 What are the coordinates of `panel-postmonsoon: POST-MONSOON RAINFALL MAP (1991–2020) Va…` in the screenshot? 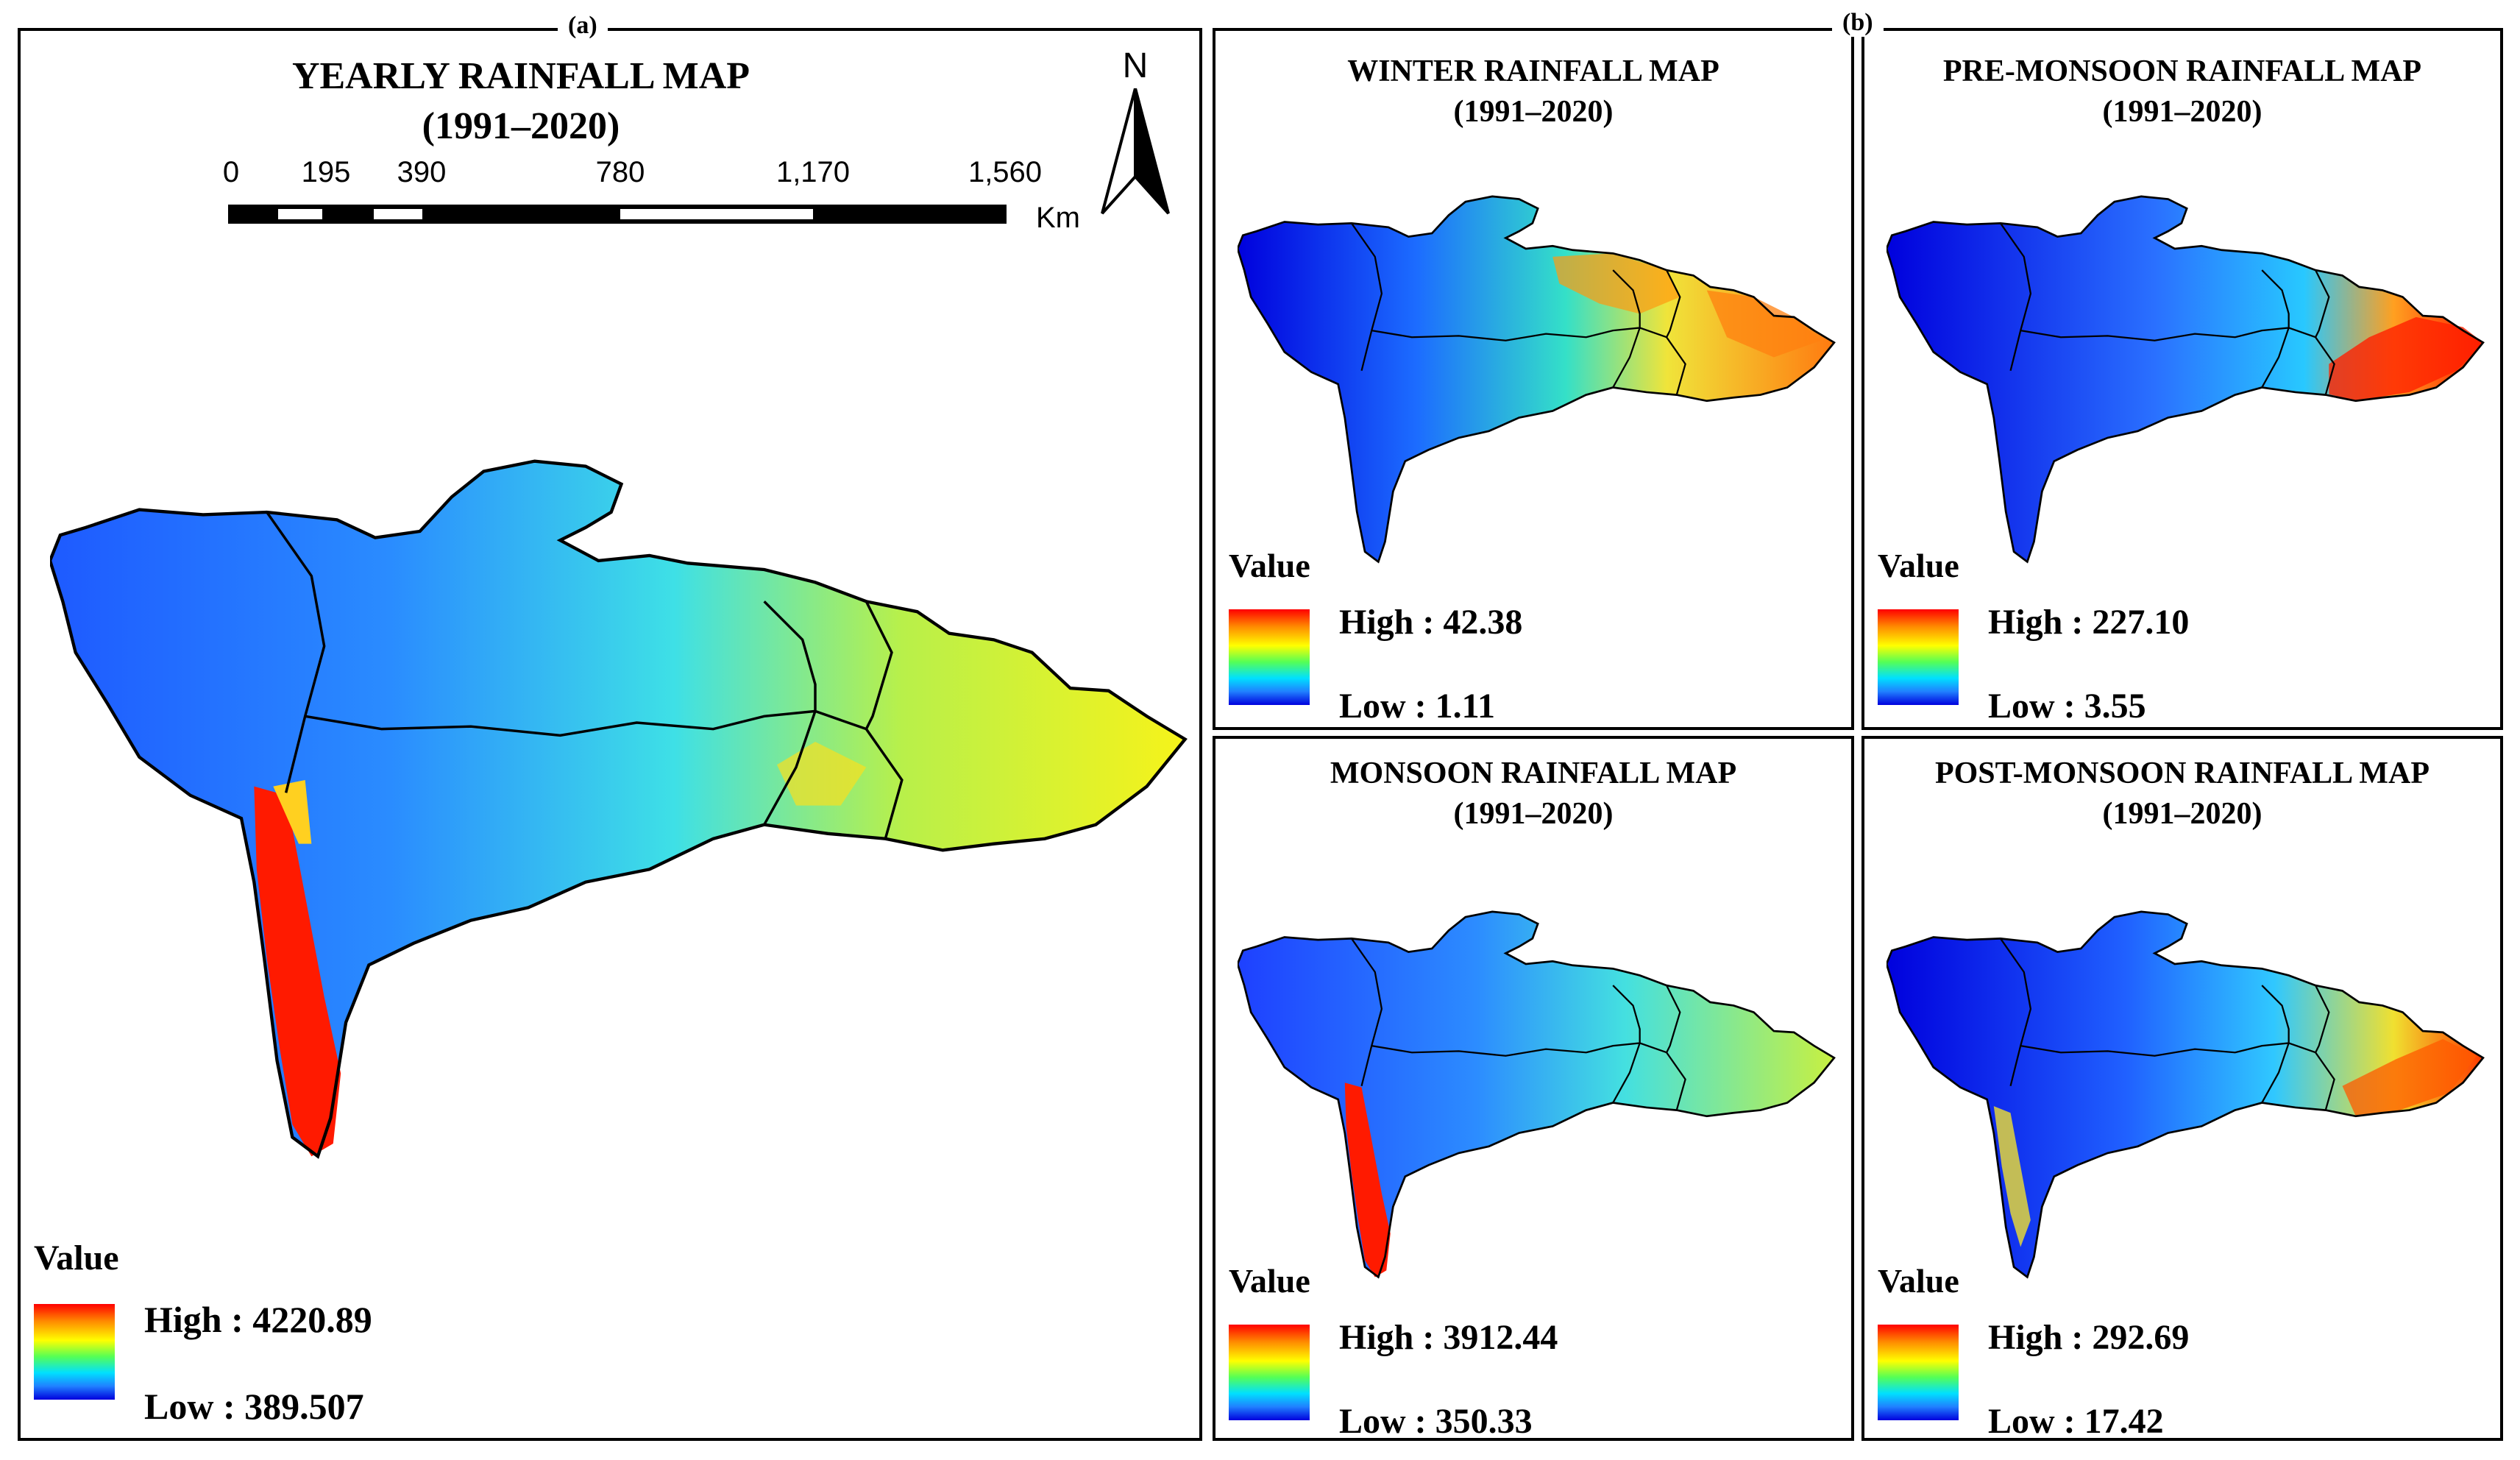 It's located at (2182, 1088).